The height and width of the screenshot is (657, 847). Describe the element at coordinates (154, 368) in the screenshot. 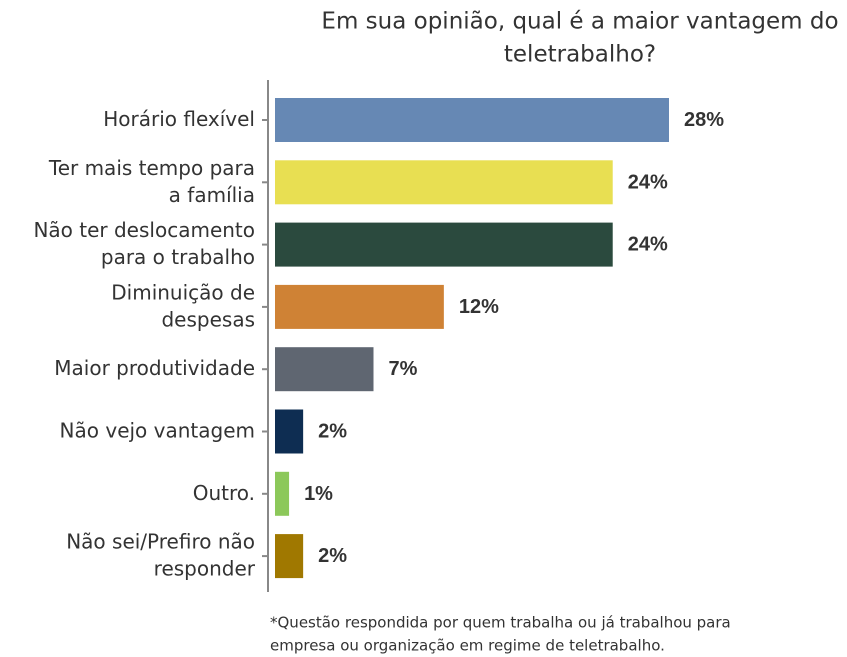

I see `category-label: Maior produtividade` at that location.